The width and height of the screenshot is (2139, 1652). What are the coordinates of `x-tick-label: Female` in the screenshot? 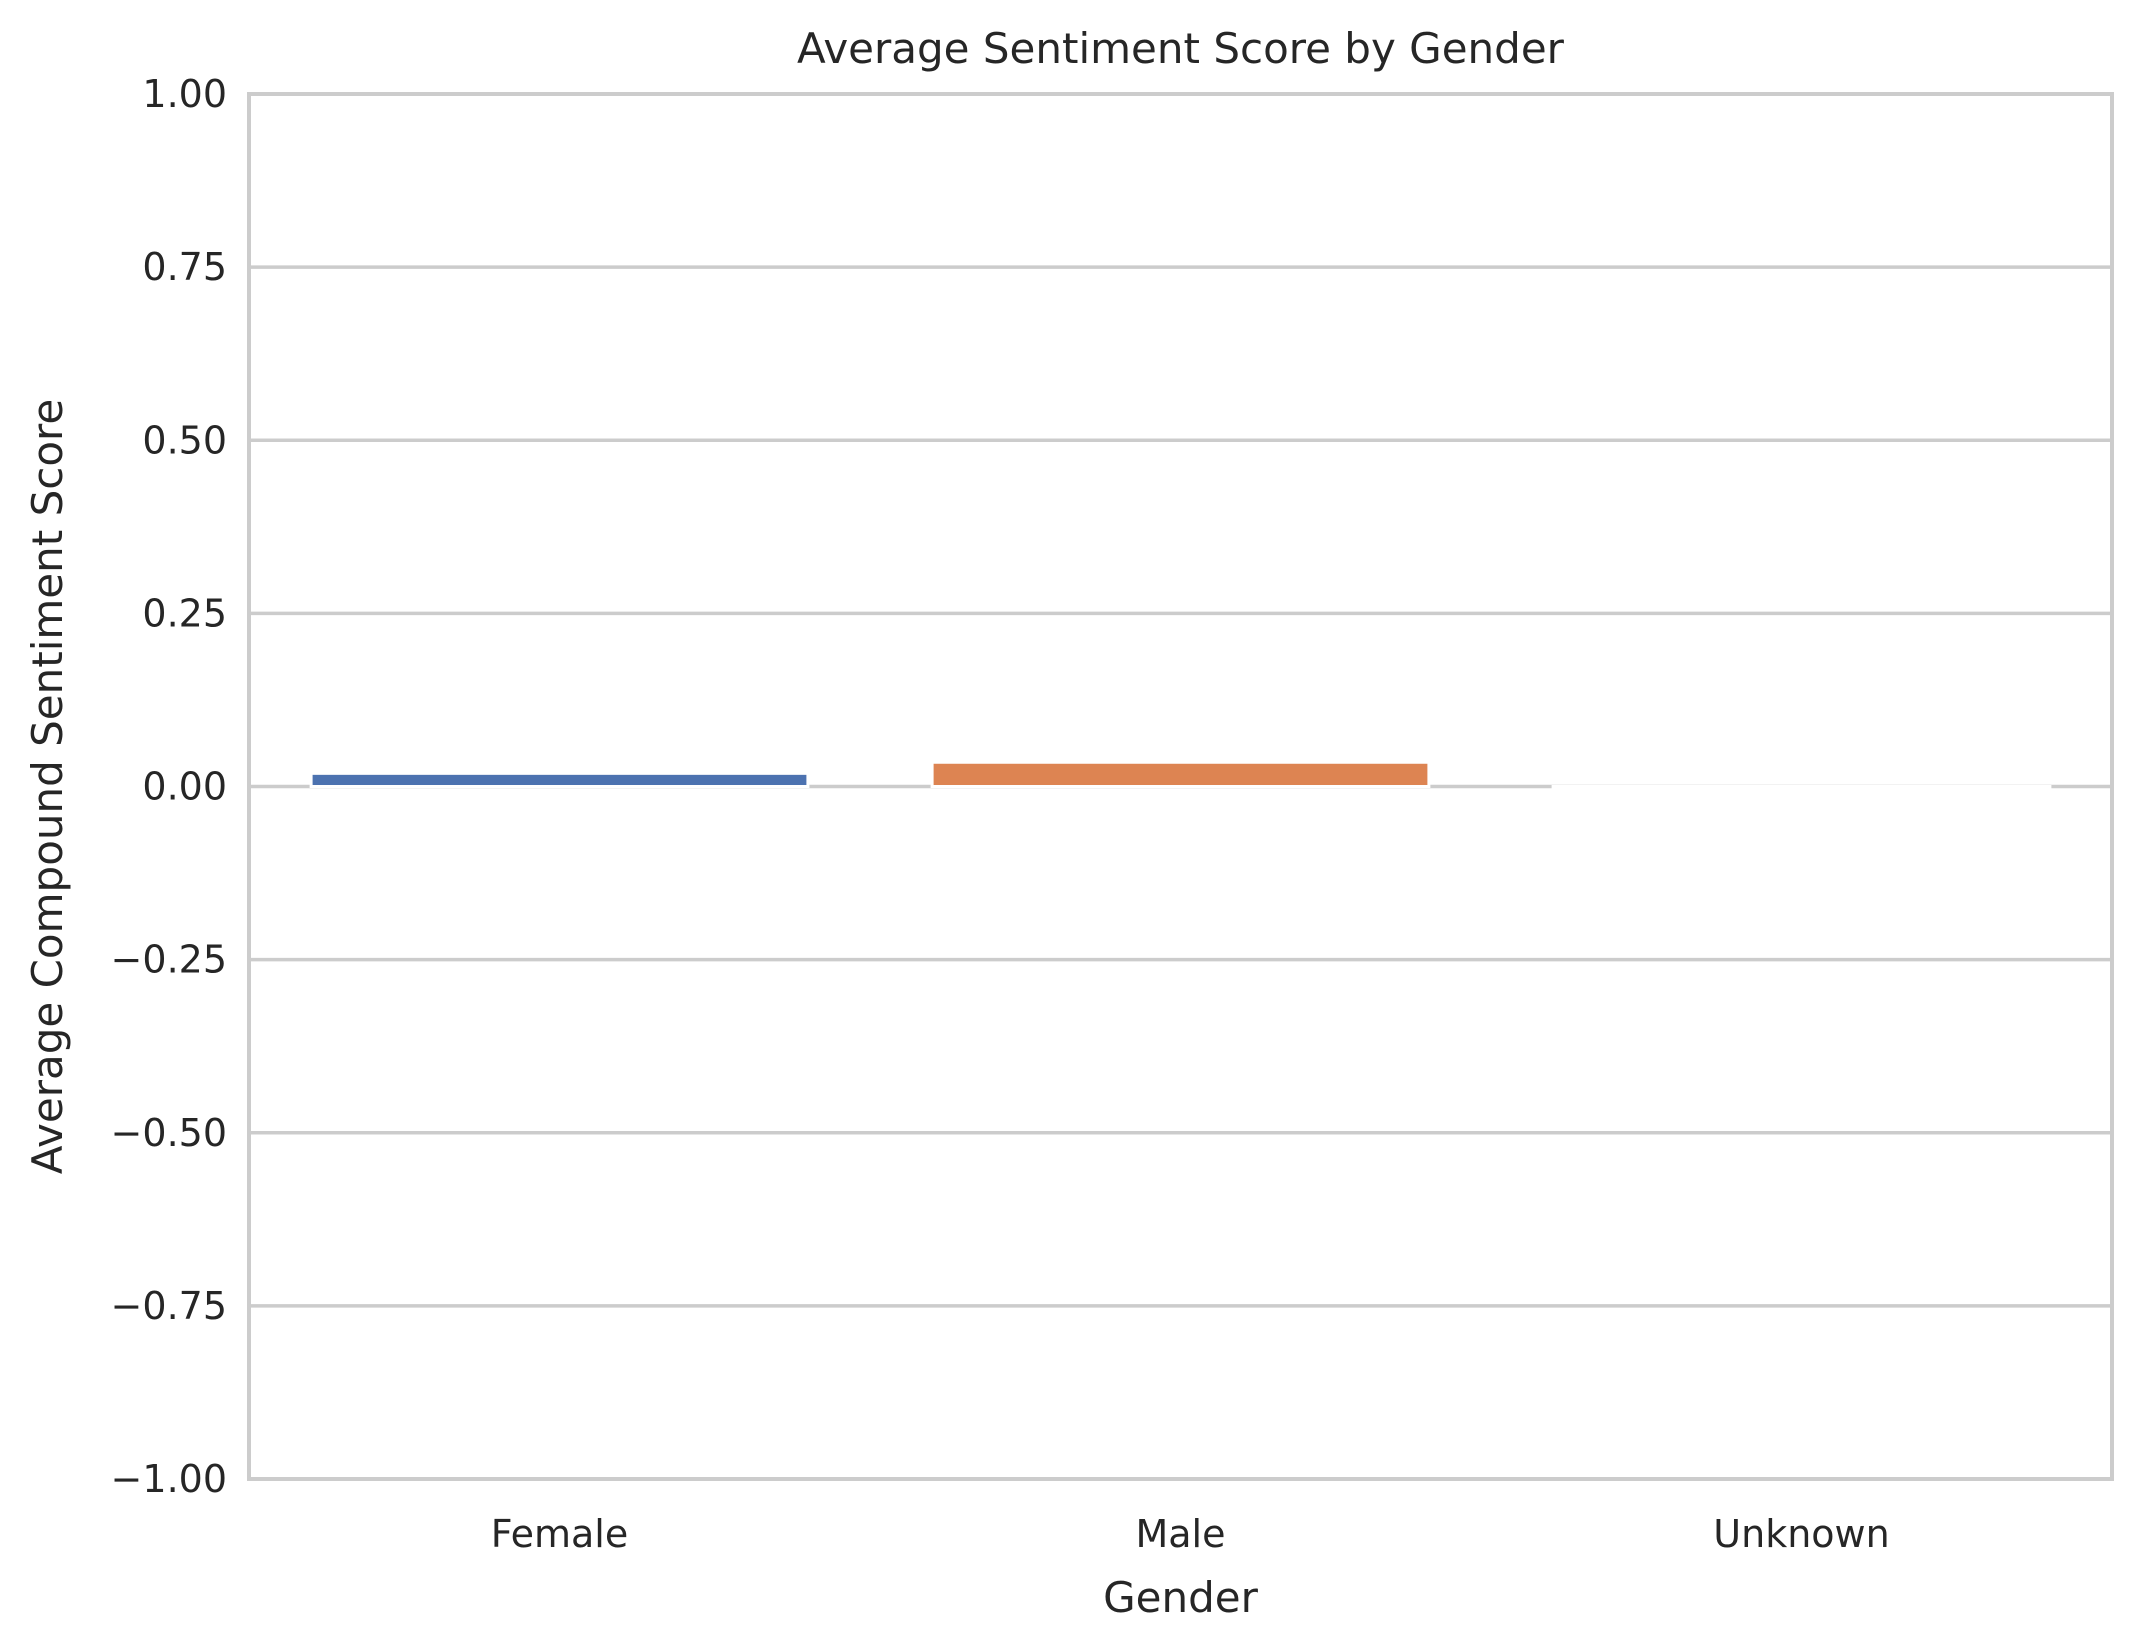 It's located at (559, 1534).